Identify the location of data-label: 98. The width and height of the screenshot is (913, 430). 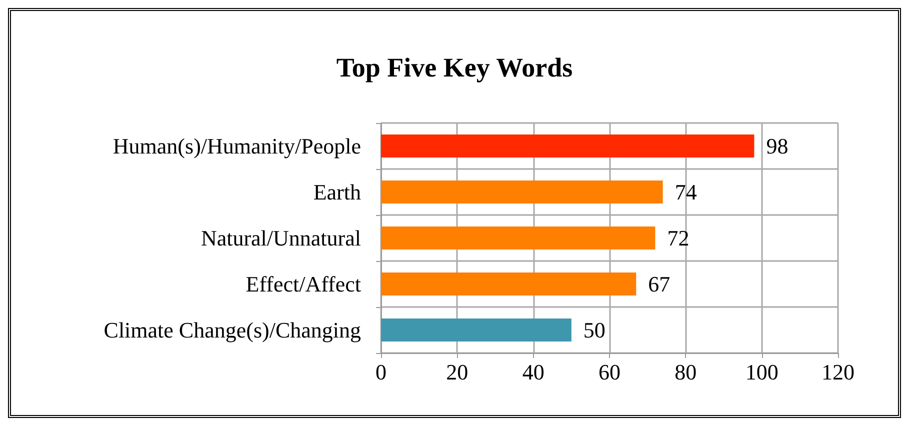
(777, 146).